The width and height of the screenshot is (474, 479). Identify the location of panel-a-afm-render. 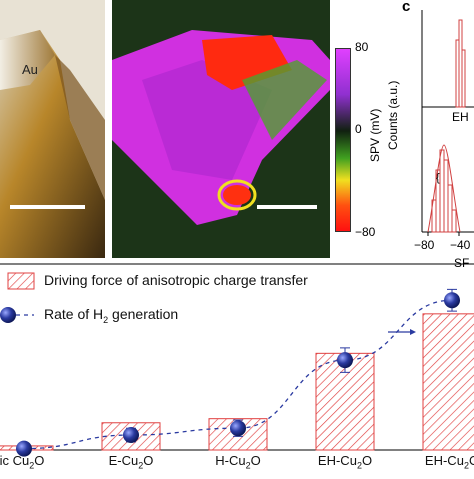
(52, 129).